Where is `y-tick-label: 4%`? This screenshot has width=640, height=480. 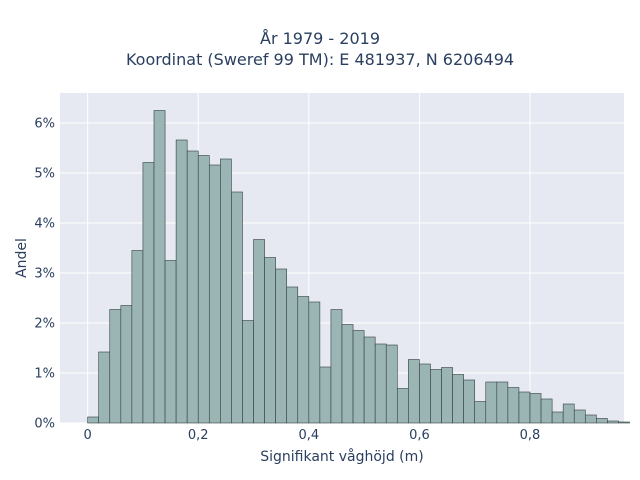
y-tick-label: 4% is located at coordinates (44, 224).